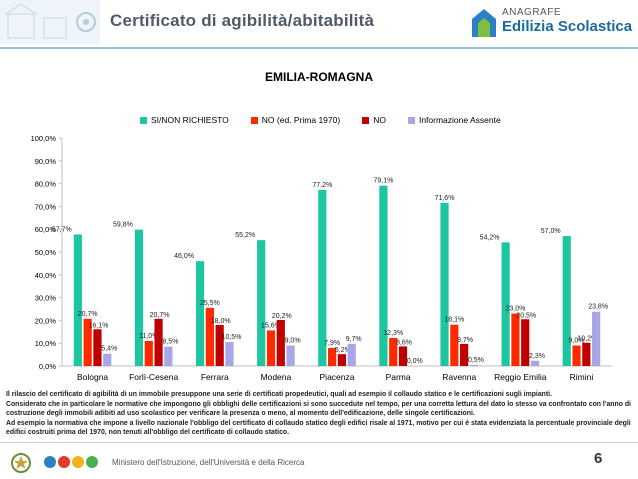 This screenshot has width=638, height=479. I want to click on legend-item-assente: Informazione Assente, so click(454, 120).